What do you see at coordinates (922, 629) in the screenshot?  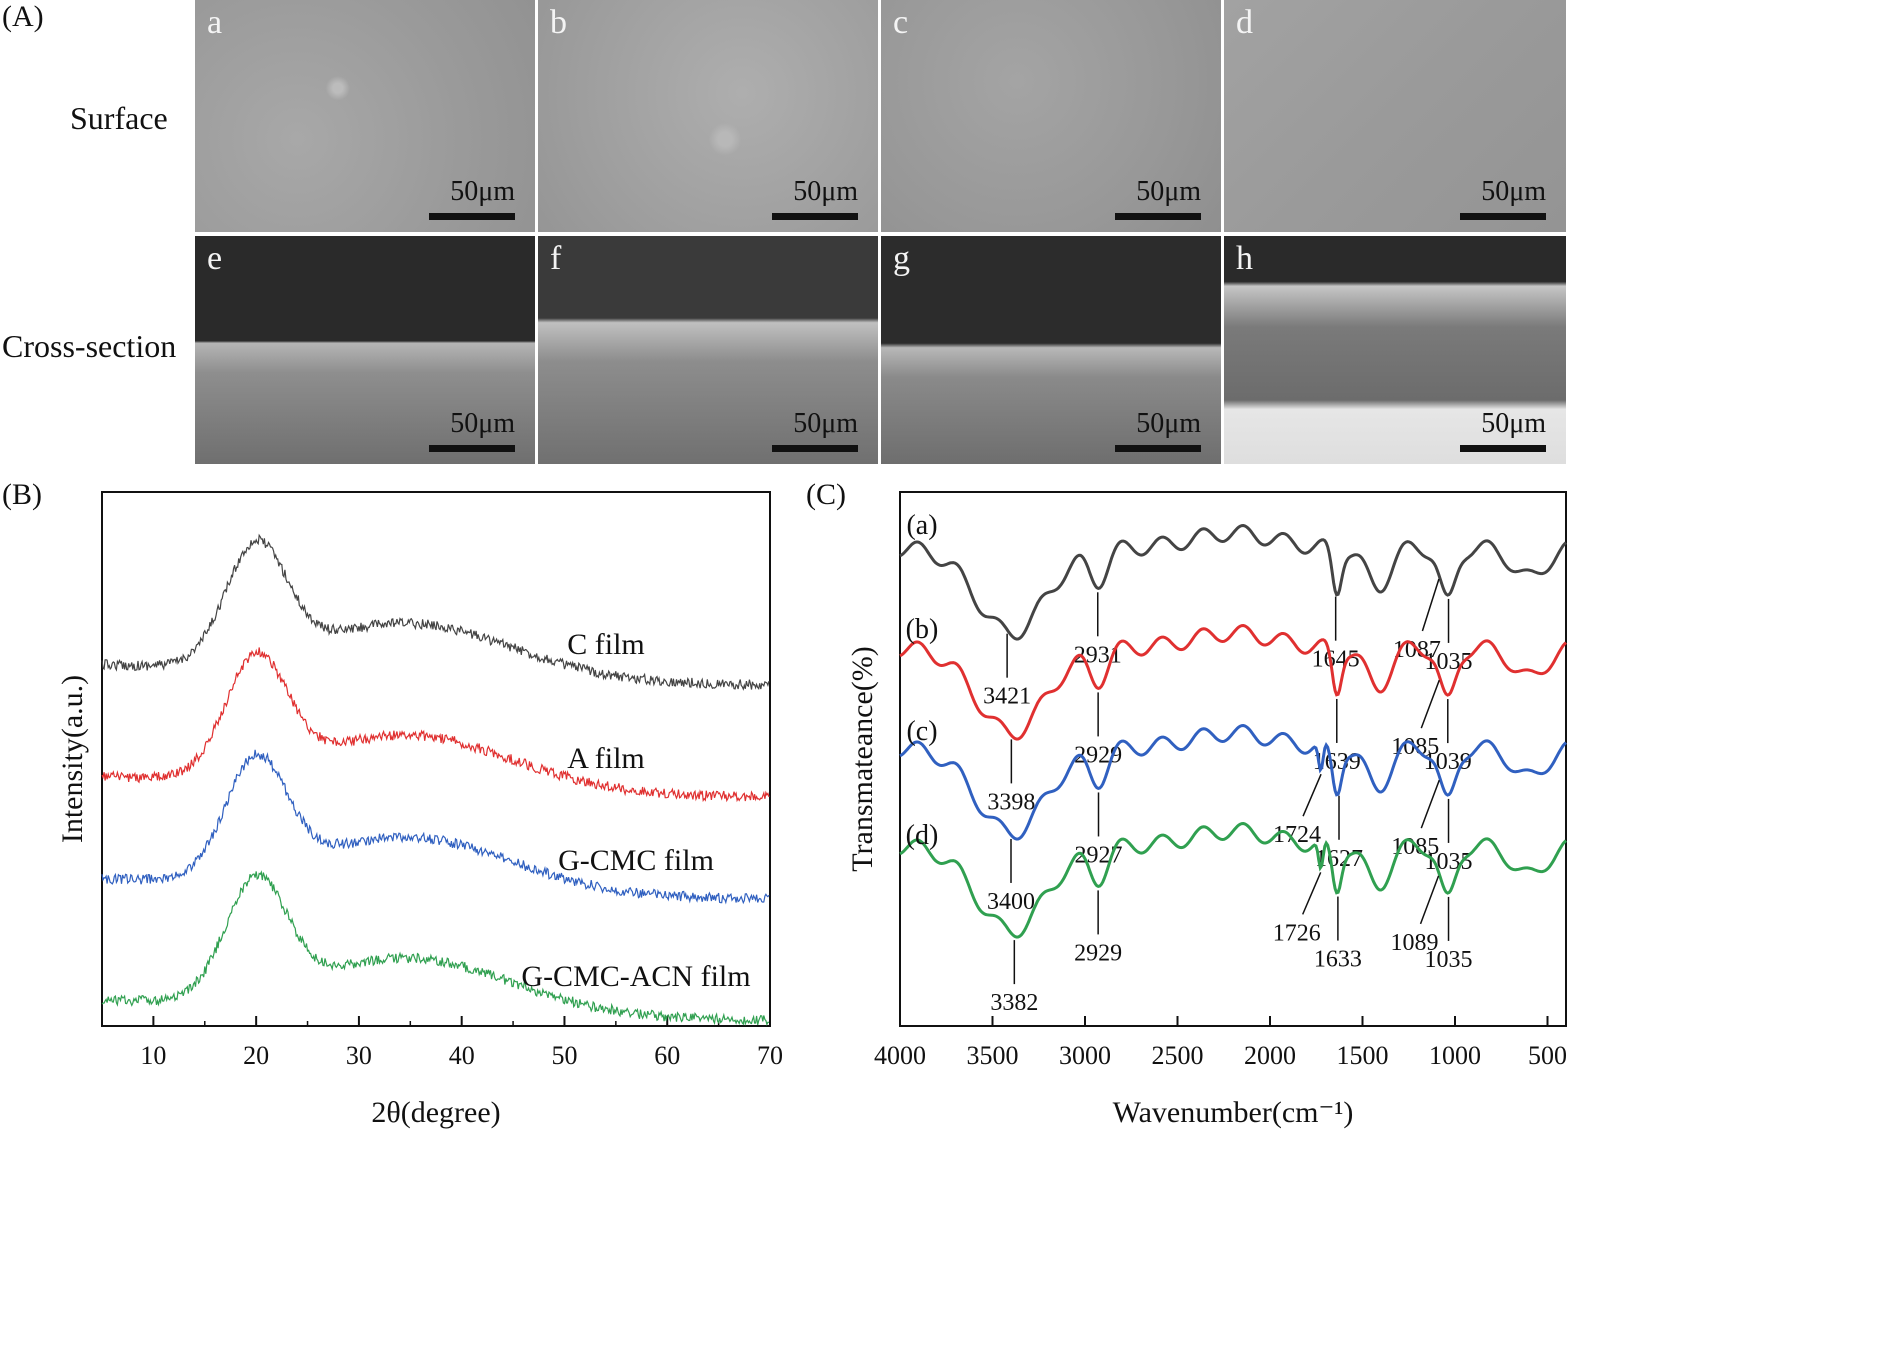 I see `series-label: (b)` at bounding box center [922, 629].